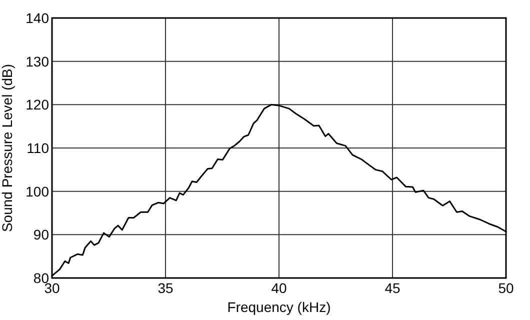  I want to click on y-tick-label: 130, so click(38, 61).